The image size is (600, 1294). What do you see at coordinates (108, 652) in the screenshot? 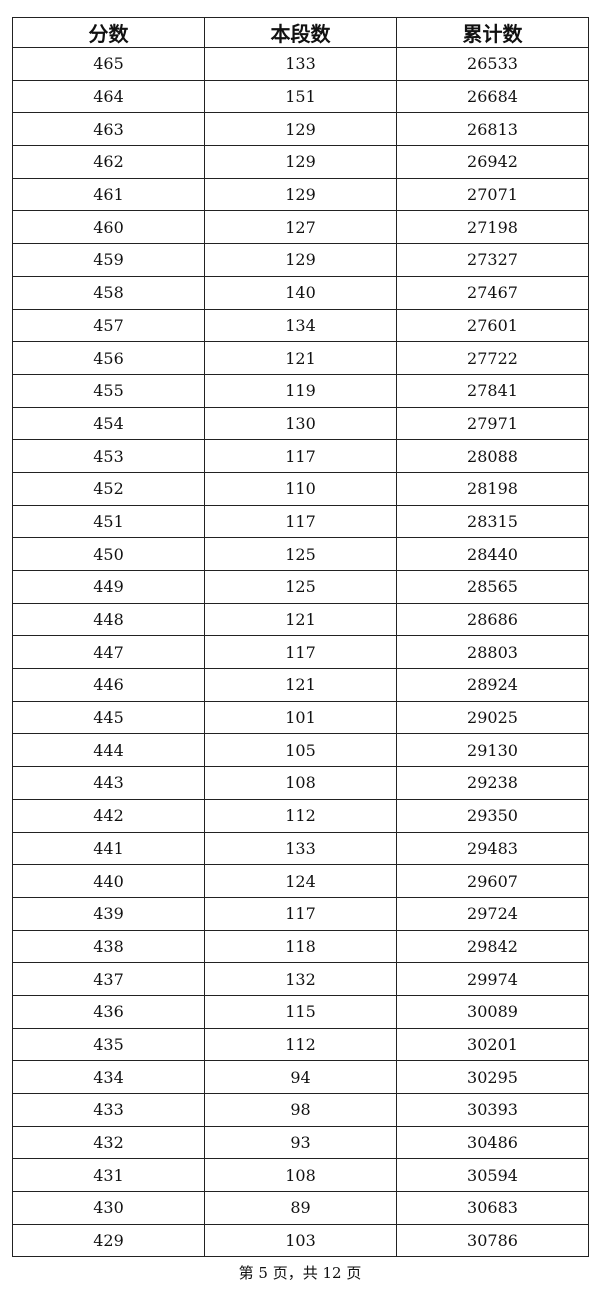
I see `score-cell: 447` at bounding box center [108, 652].